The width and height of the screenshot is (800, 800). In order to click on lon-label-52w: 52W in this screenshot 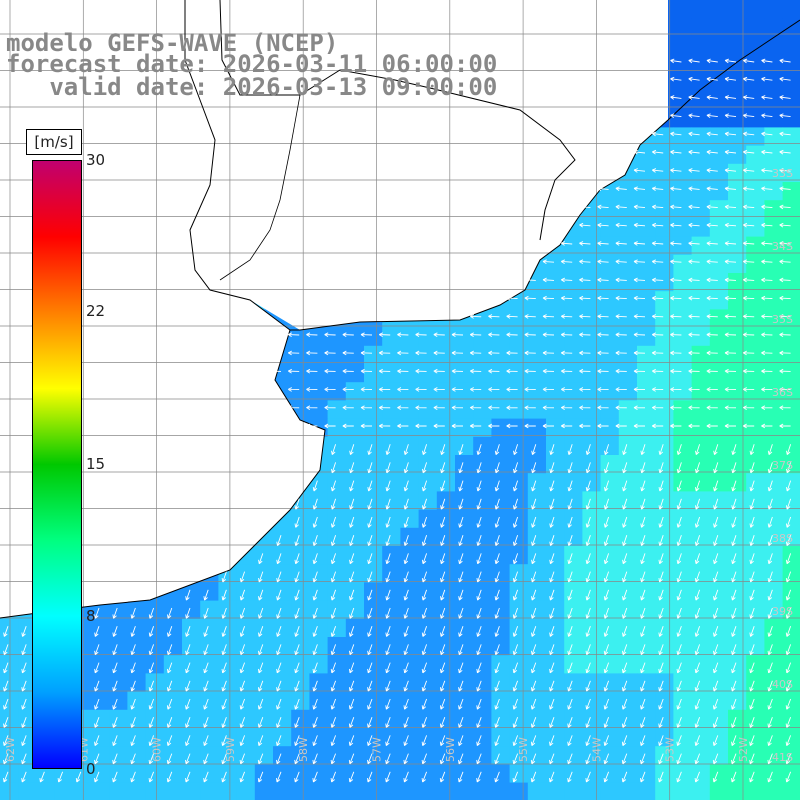, I will do `click(743, 749)`.